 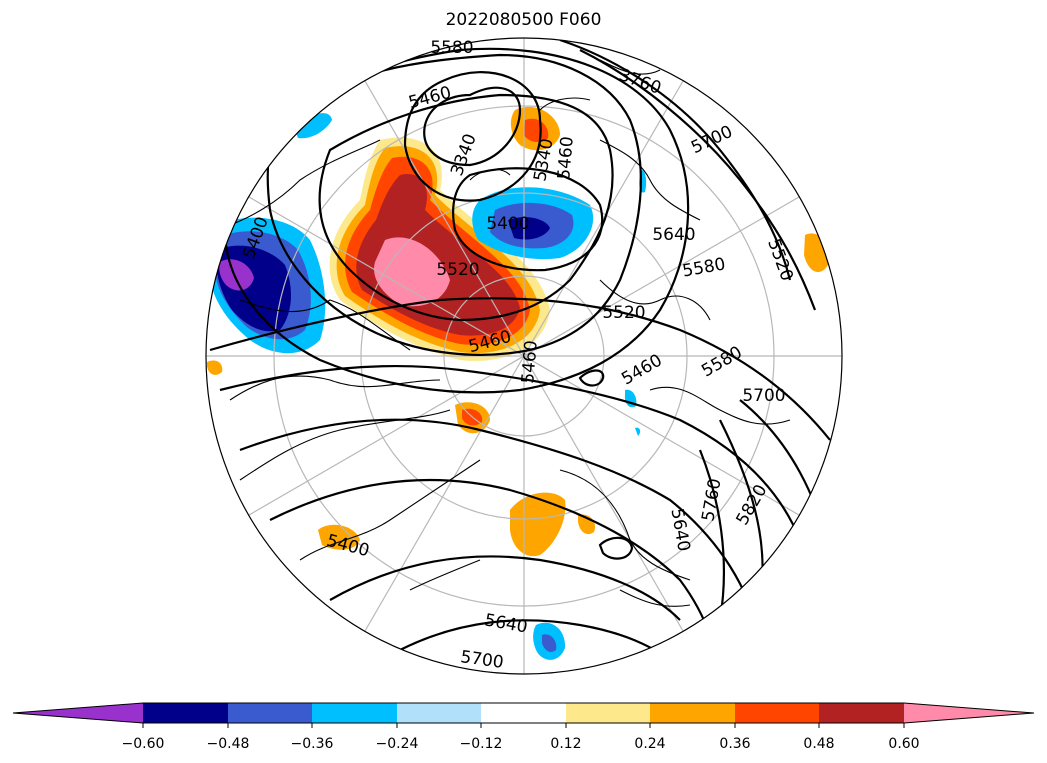 What do you see at coordinates (481, 744) in the screenshot?
I see `colorbar-tick-label: −0.12` at bounding box center [481, 744].